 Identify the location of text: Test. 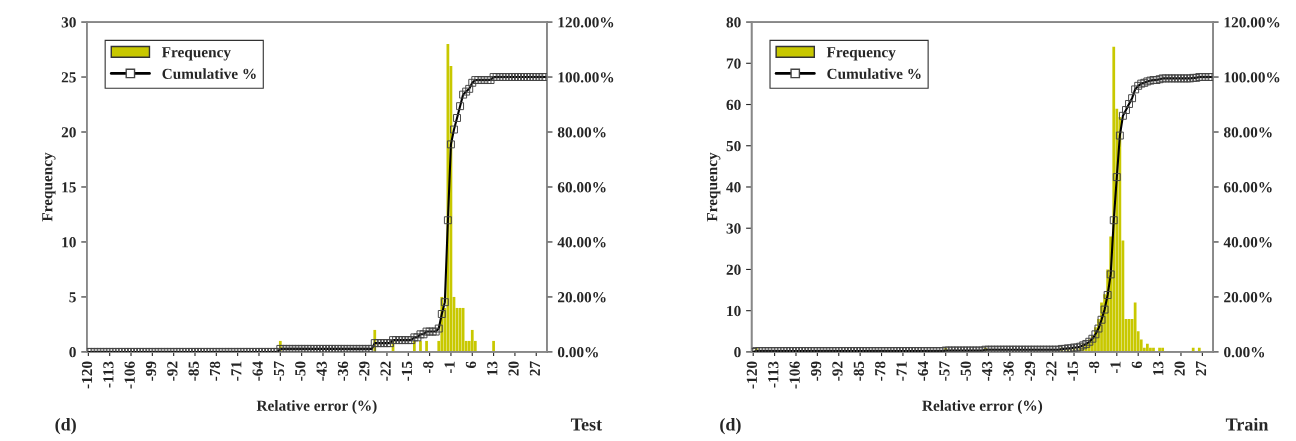
(586, 424).